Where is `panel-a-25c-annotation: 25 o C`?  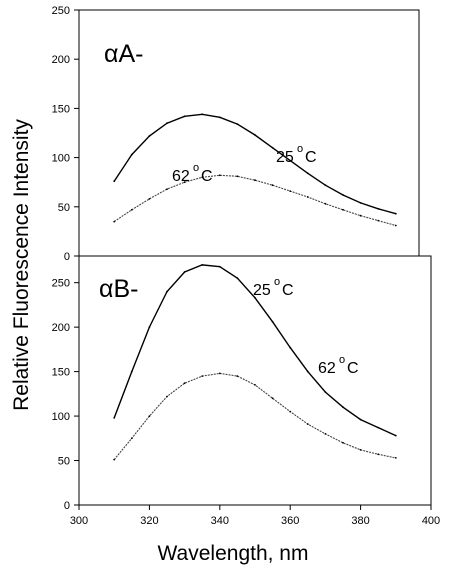 panel-a-25c-annotation: 25 o C is located at coordinates (296, 154).